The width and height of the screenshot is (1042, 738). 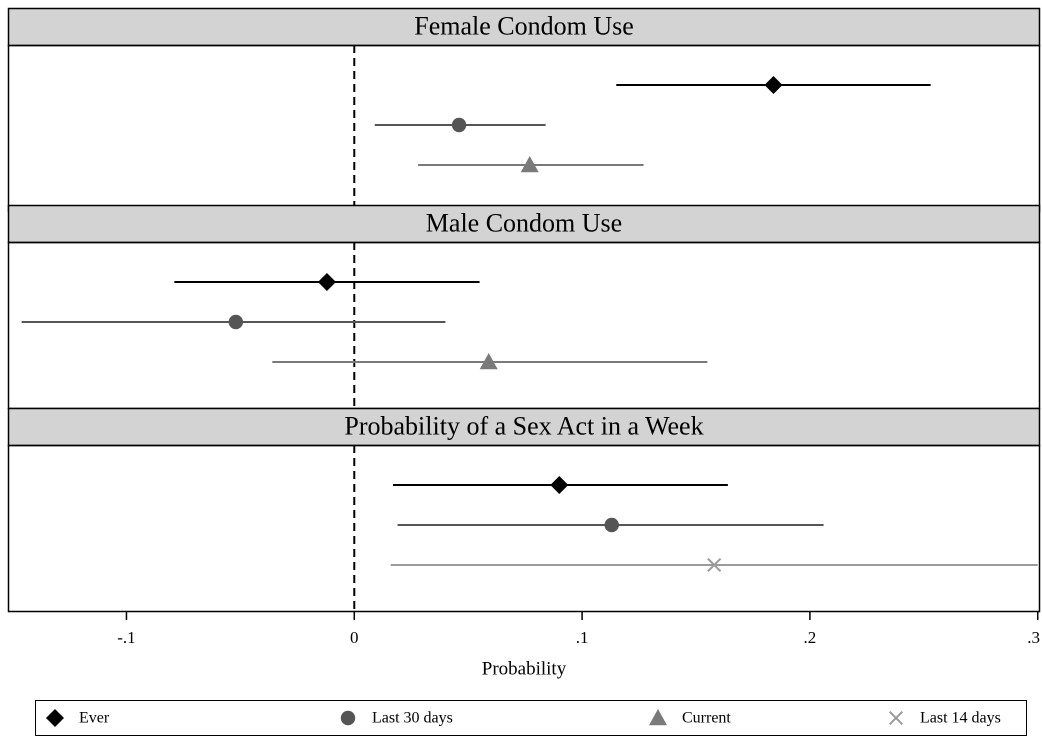 What do you see at coordinates (126, 637) in the screenshot?
I see `x-tick-label: -.1` at bounding box center [126, 637].